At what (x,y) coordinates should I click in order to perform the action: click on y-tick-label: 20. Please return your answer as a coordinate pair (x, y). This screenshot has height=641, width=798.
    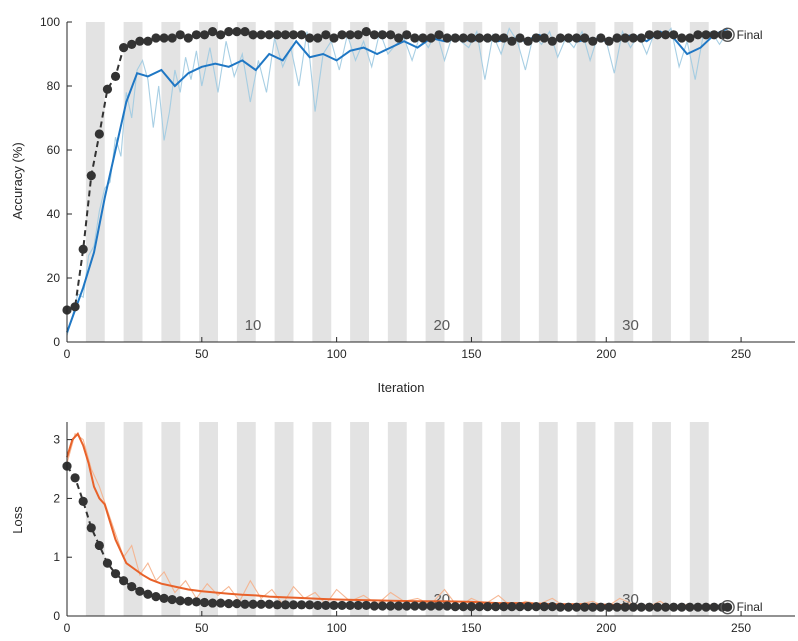
    Looking at the image, I should click on (54, 278).